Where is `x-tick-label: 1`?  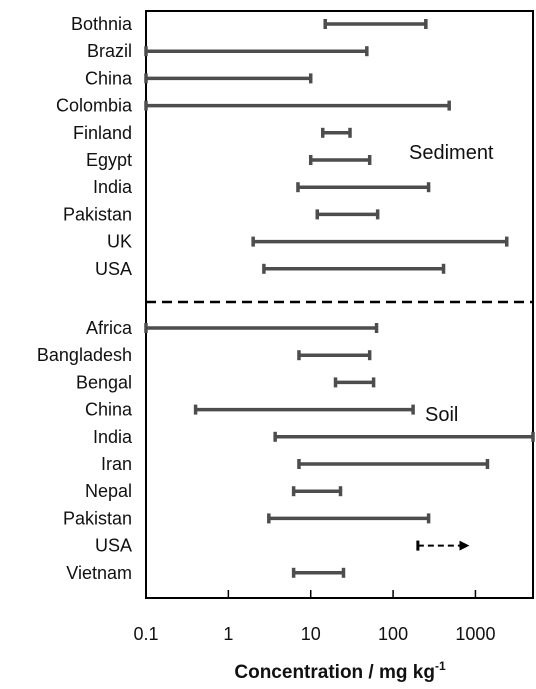 x-tick-label: 1 is located at coordinates (228, 634).